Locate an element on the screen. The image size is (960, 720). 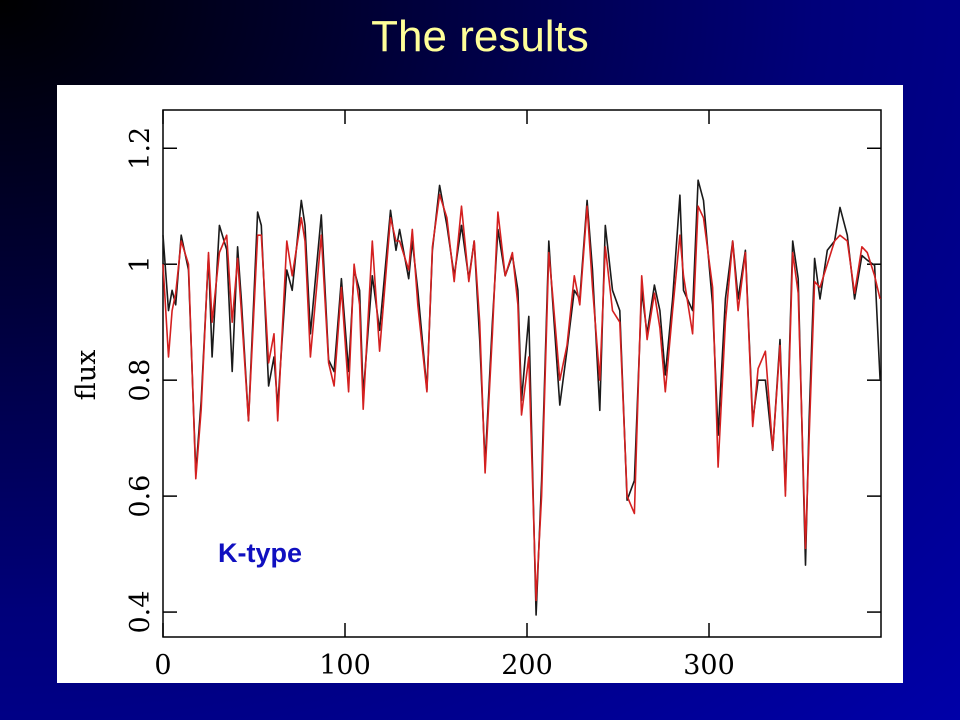
y-tick-label: 0.8 is located at coordinates (140, 380).